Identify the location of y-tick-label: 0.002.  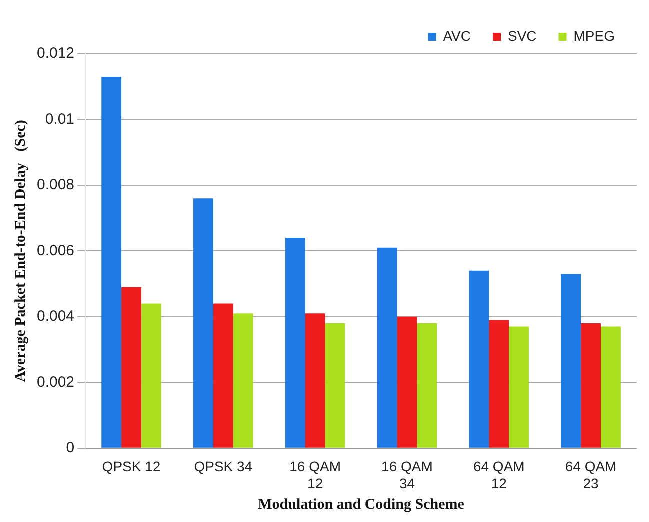
(55, 382).